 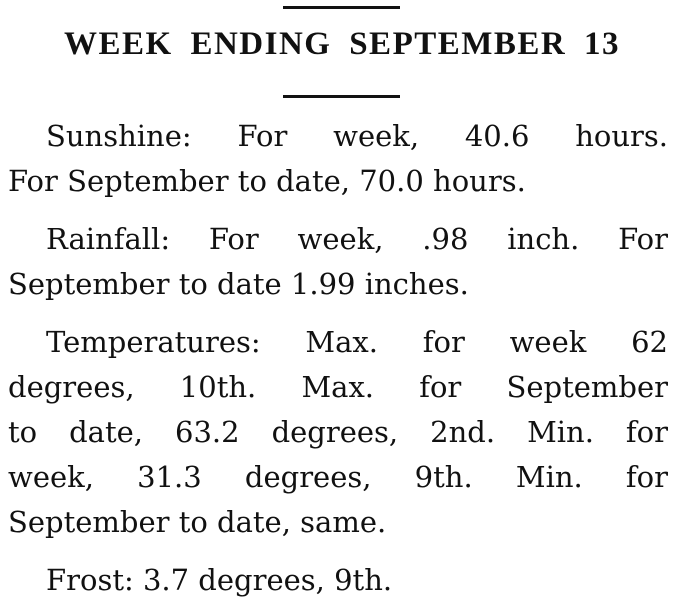 What do you see at coordinates (238, 284) in the screenshot?
I see `text-line: September to date 1.99 inches.` at bounding box center [238, 284].